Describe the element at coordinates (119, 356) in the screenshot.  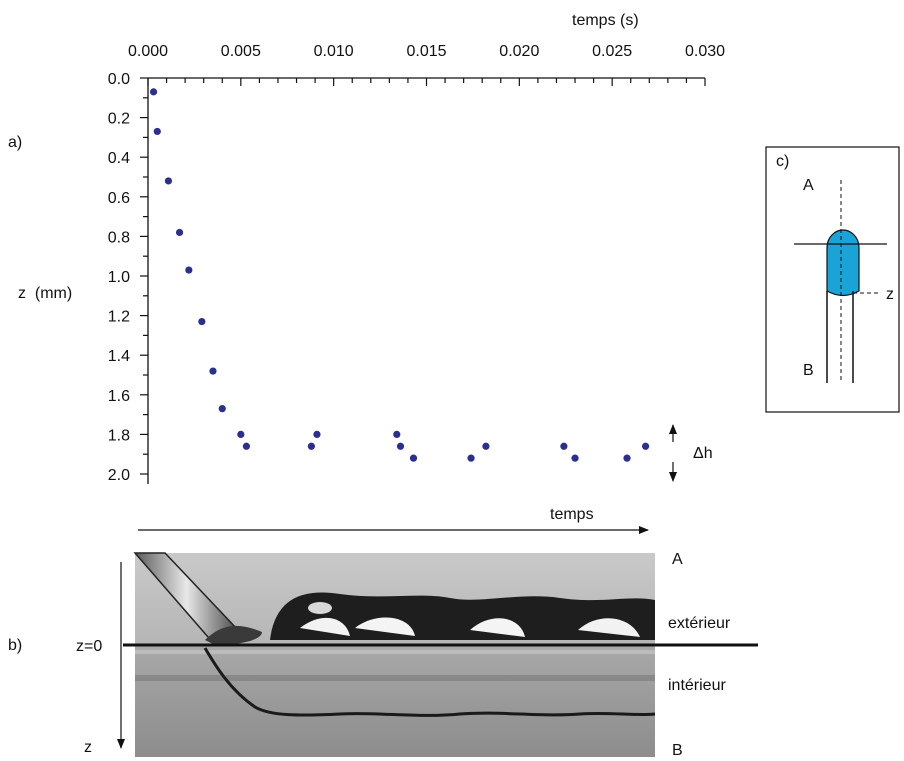
I see `y-tick-label: 1.4` at that location.